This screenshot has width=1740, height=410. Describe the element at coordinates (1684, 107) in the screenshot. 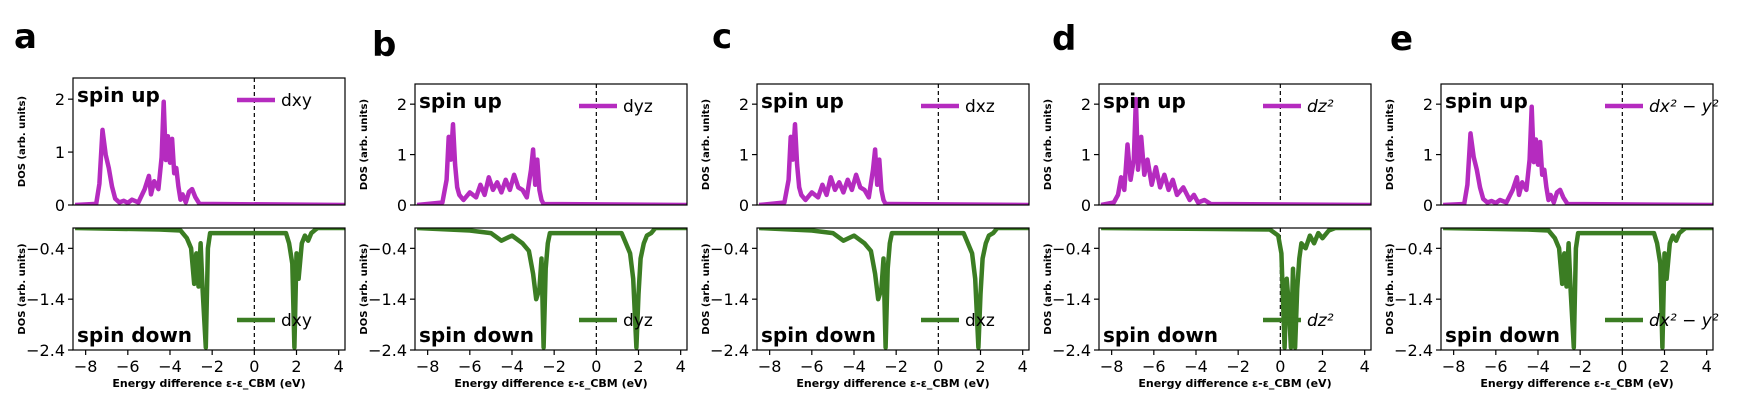

I see `legend-label: dx² − y²` at that location.